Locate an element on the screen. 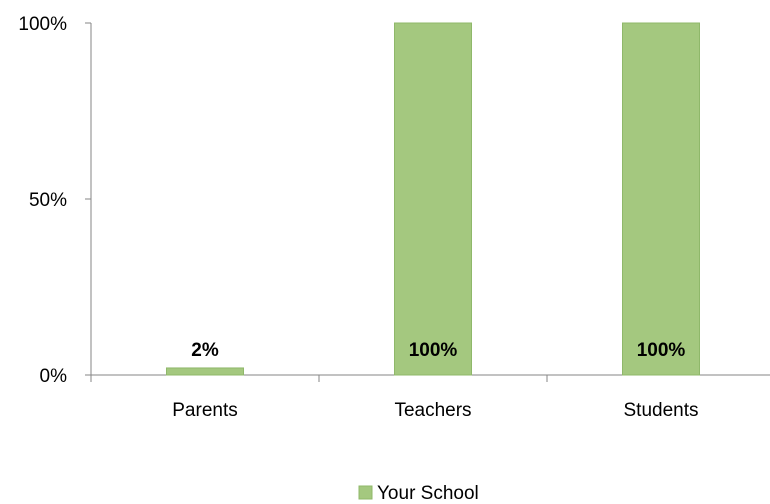 The width and height of the screenshot is (770, 504). x-axis: Parents Teachers Students is located at coordinates (430, 397).